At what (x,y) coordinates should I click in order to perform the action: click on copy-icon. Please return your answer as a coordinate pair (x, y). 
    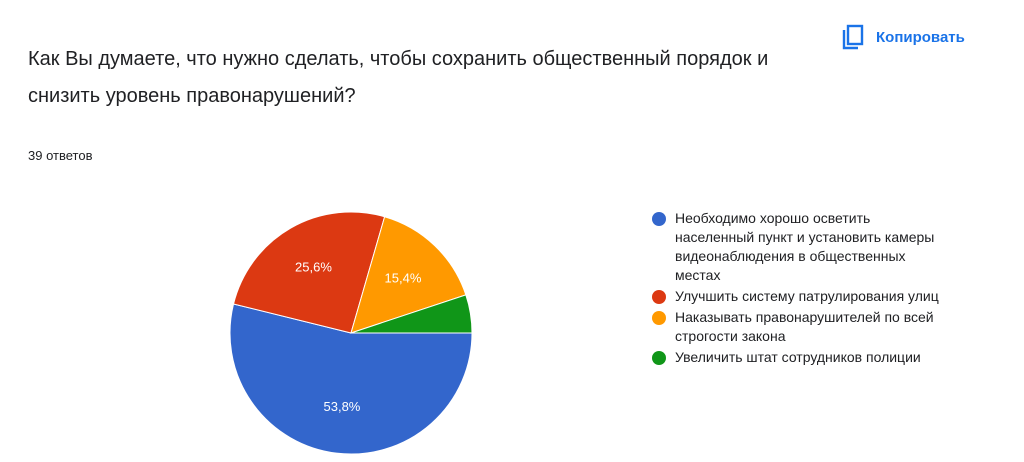
    Looking at the image, I should click on (853, 37).